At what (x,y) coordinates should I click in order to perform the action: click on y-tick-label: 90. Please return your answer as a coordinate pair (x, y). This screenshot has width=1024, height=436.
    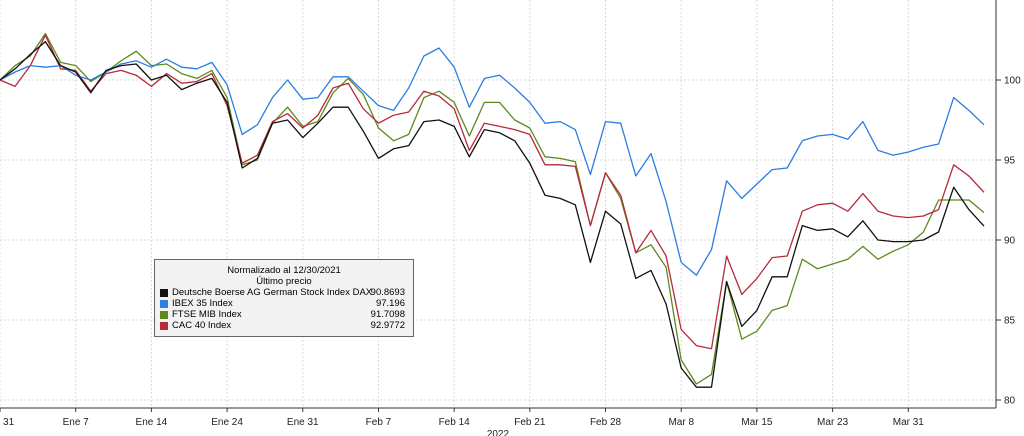
    Looking at the image, I should click on (1010, 241).